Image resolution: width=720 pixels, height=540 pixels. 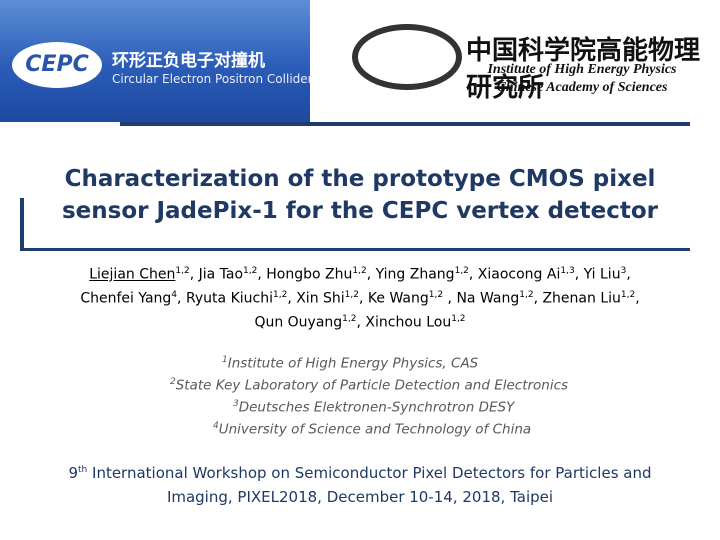 What do you see at coordinates (309, 274) in the screenshot?
I see `author-name: Hongbo Zhu` at bounding box center [309, 274].